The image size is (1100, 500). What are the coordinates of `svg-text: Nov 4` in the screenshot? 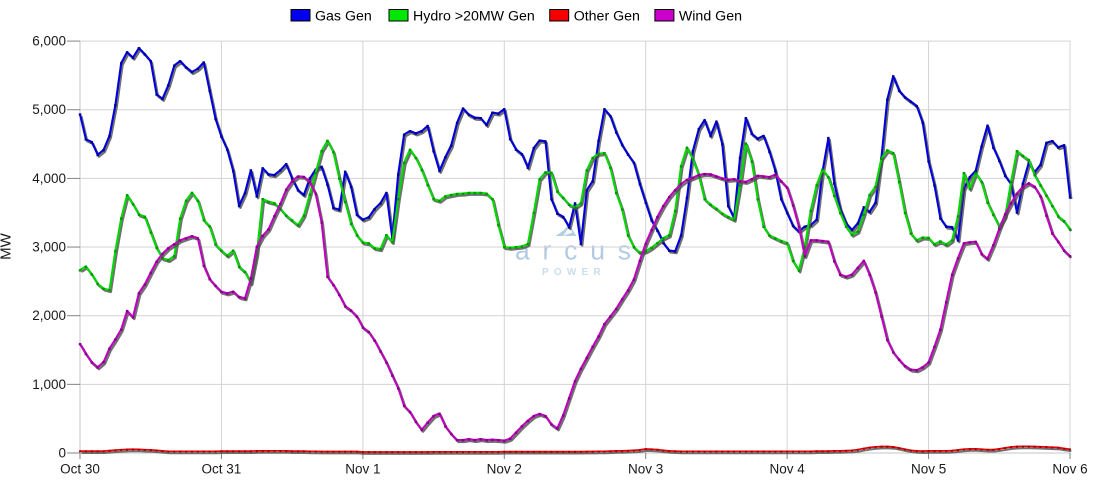 It's located at (787, 469).